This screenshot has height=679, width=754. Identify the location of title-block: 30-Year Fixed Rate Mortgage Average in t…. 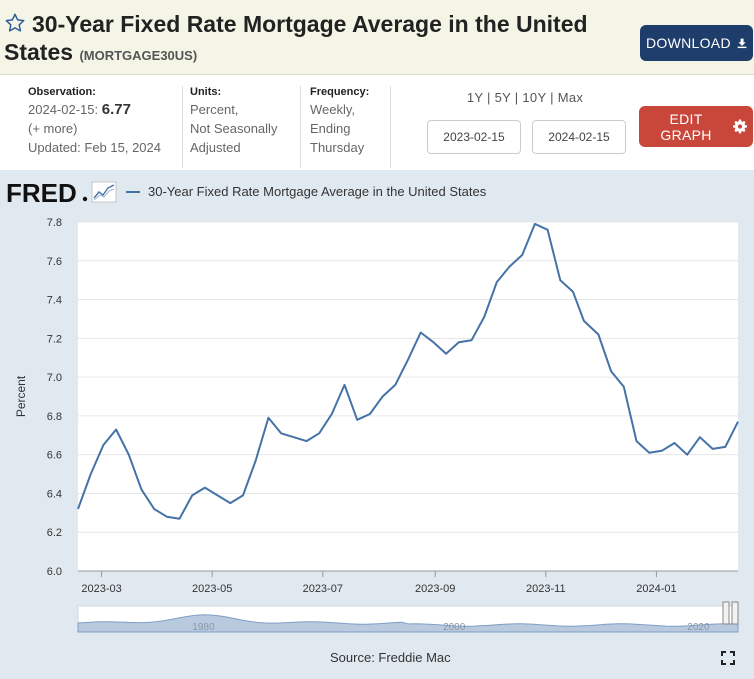
(316, 40).